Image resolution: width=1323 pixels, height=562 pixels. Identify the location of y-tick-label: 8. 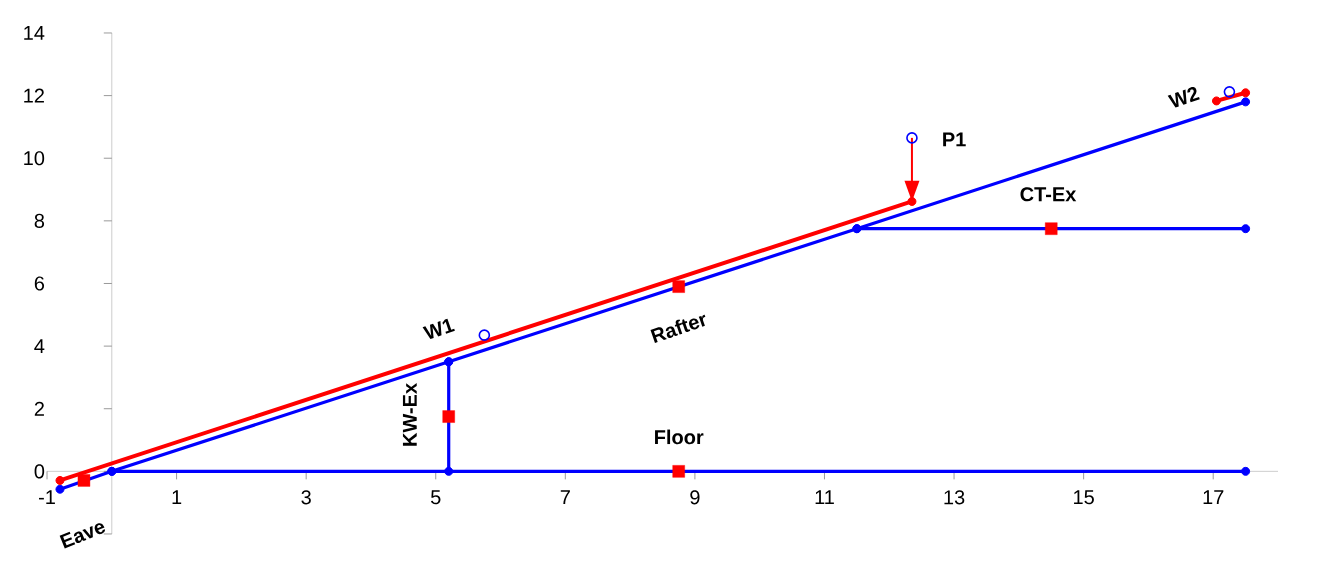
(39, 220).